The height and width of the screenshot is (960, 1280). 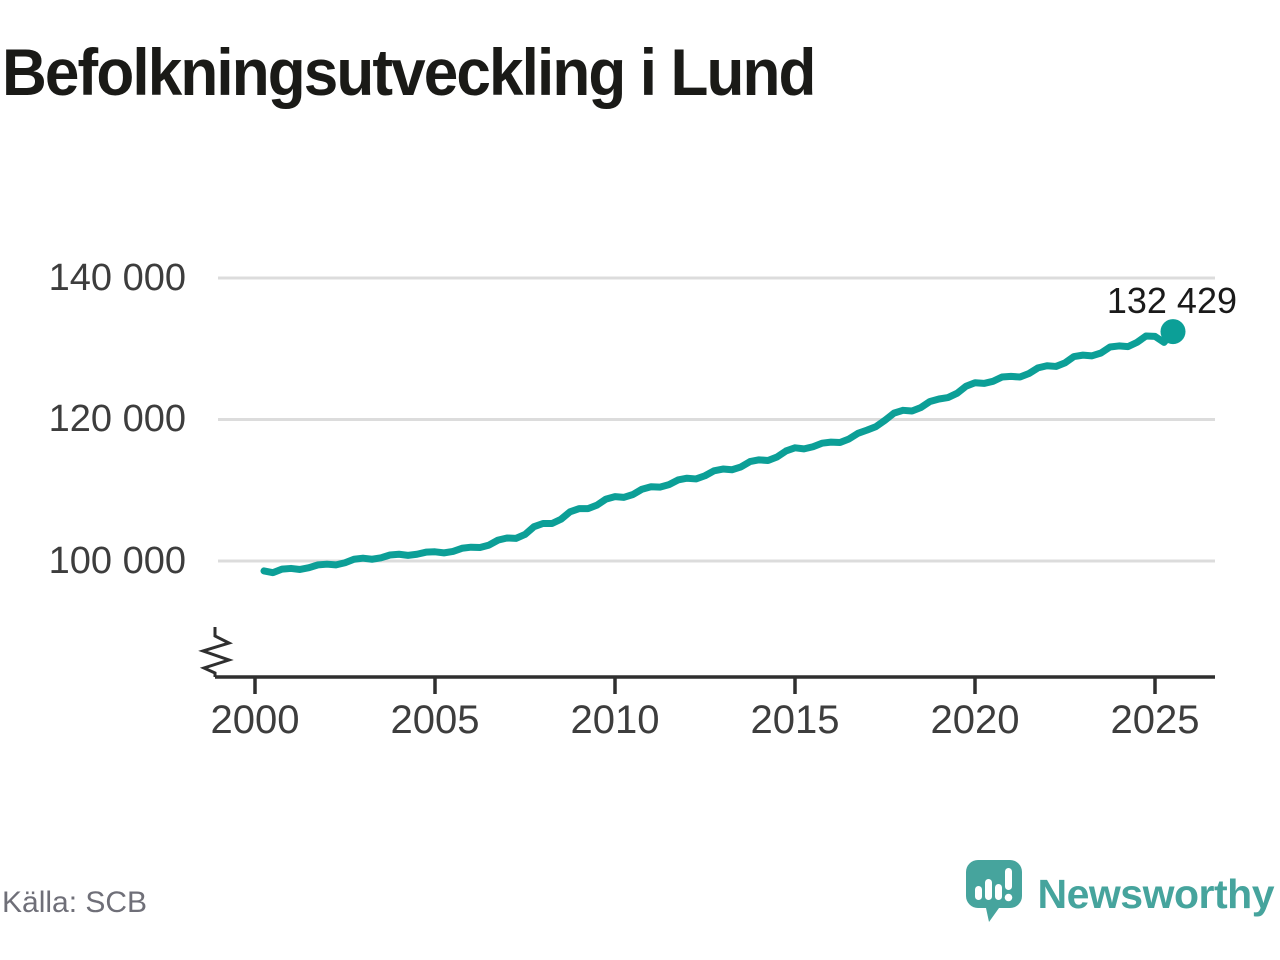 I want to click on end-value-label: 132 429, so click(x=1171, y=300).